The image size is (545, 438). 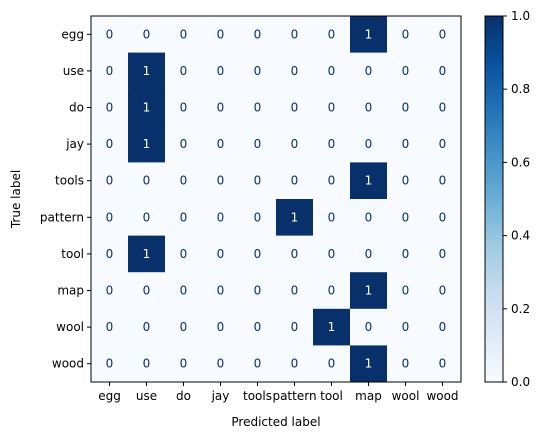 I want to click on y-tick-label: tools, so click(x=69, y=181).